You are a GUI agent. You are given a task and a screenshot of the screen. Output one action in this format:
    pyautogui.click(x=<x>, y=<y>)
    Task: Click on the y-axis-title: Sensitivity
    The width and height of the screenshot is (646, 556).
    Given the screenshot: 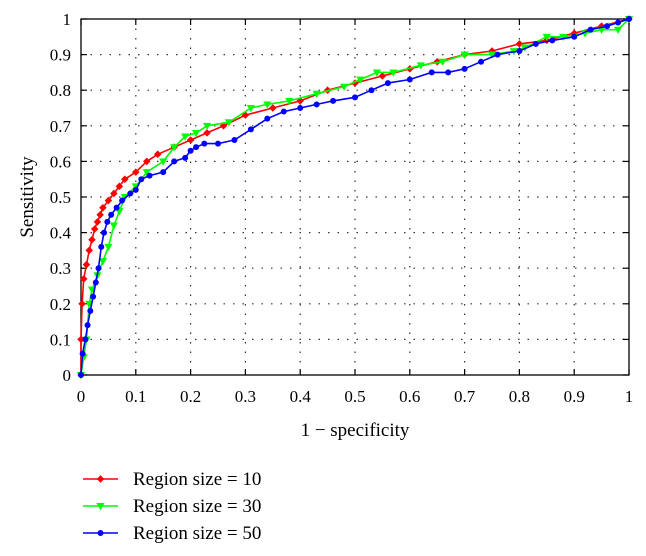 What is the action you would take?
    pyautogui.click(x=27, y=197)
    